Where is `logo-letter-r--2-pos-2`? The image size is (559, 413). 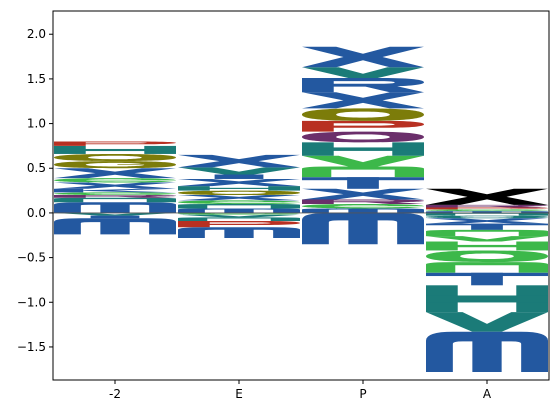 logo-letter-r--2-pos-2 is located at coordinates (115, 196).